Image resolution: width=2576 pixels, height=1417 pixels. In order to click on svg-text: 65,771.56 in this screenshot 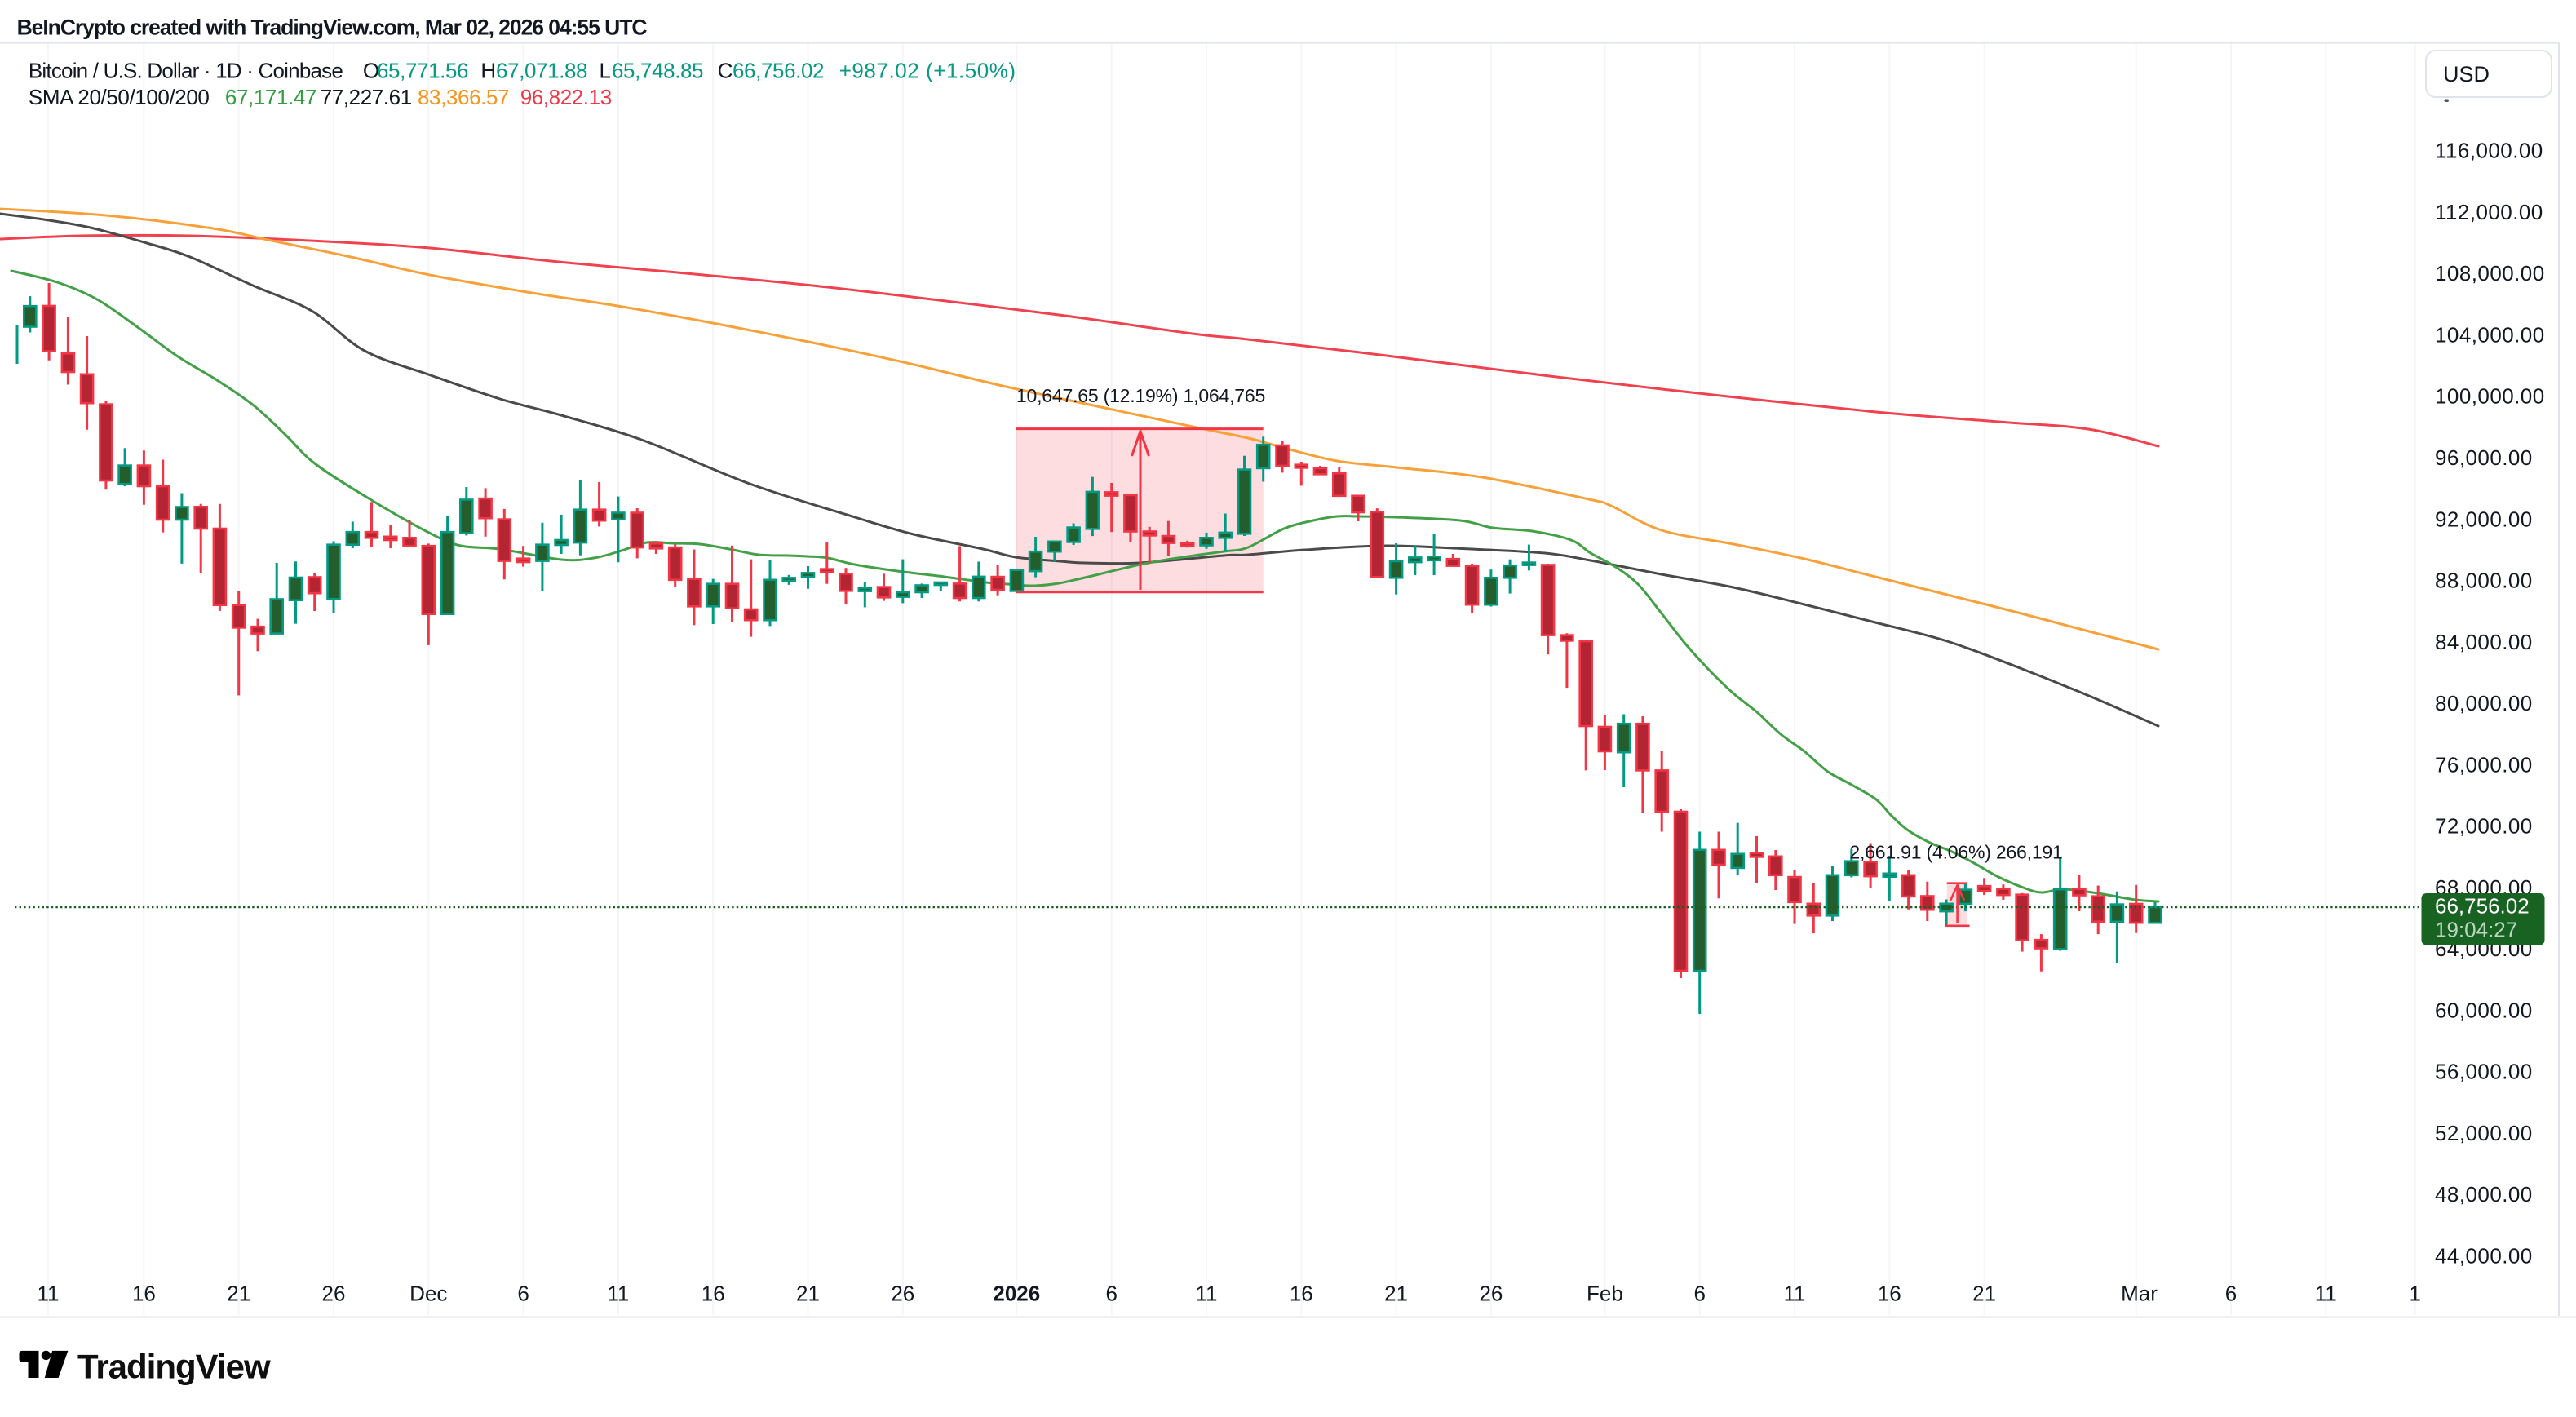, I will do `click(422, 71)`.